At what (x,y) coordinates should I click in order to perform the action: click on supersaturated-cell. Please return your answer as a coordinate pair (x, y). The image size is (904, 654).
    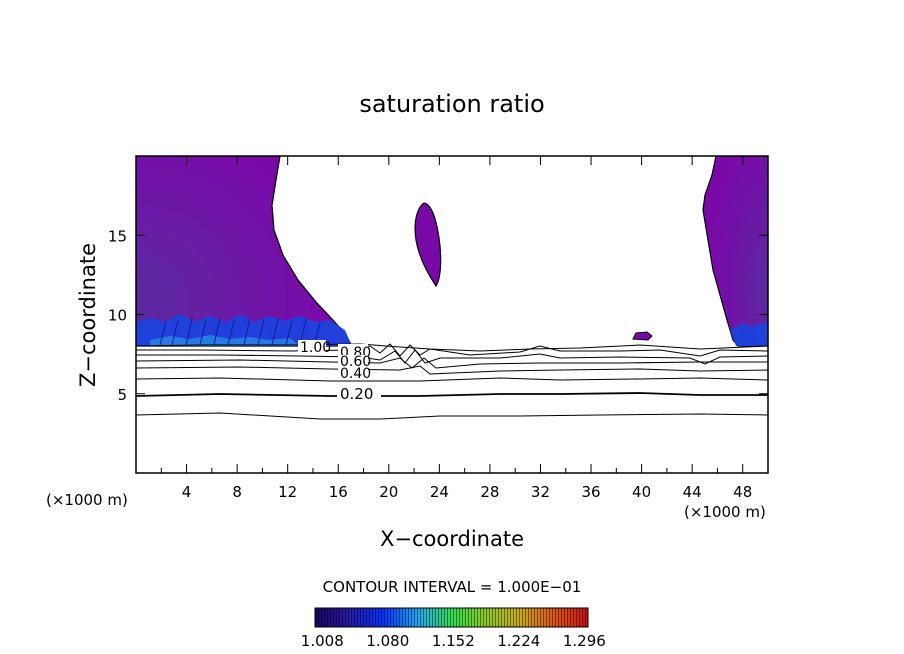
    Looking at the image, I should click on (428, 245).